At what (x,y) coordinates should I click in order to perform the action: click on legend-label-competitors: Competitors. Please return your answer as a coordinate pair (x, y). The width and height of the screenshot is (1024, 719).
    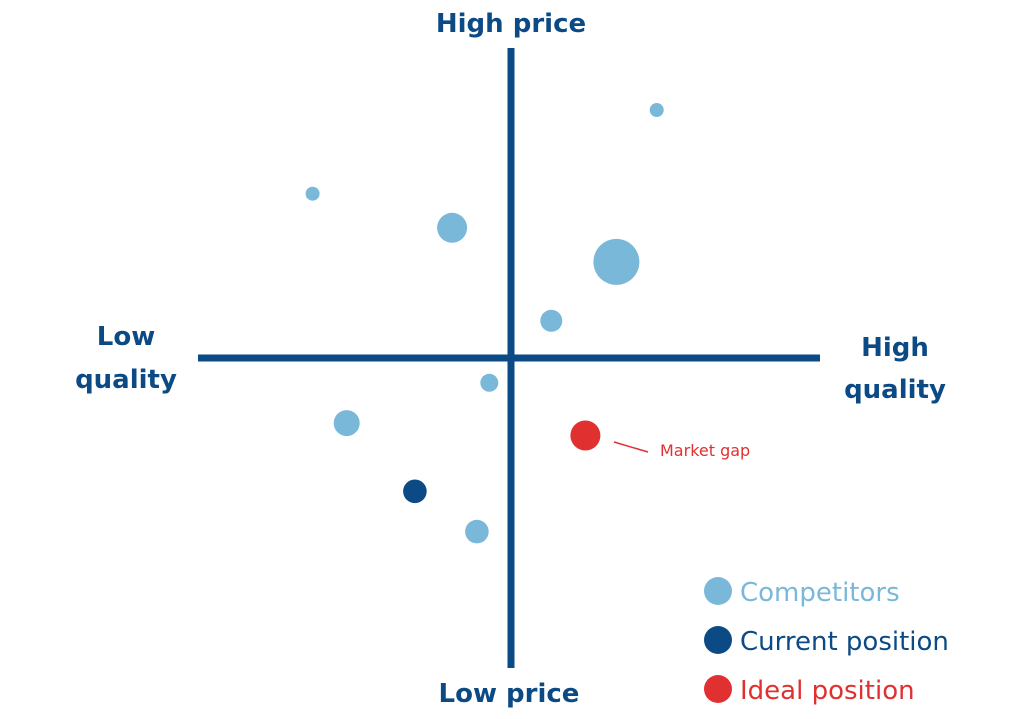
    Looking at the image, I should click on (820, 593).